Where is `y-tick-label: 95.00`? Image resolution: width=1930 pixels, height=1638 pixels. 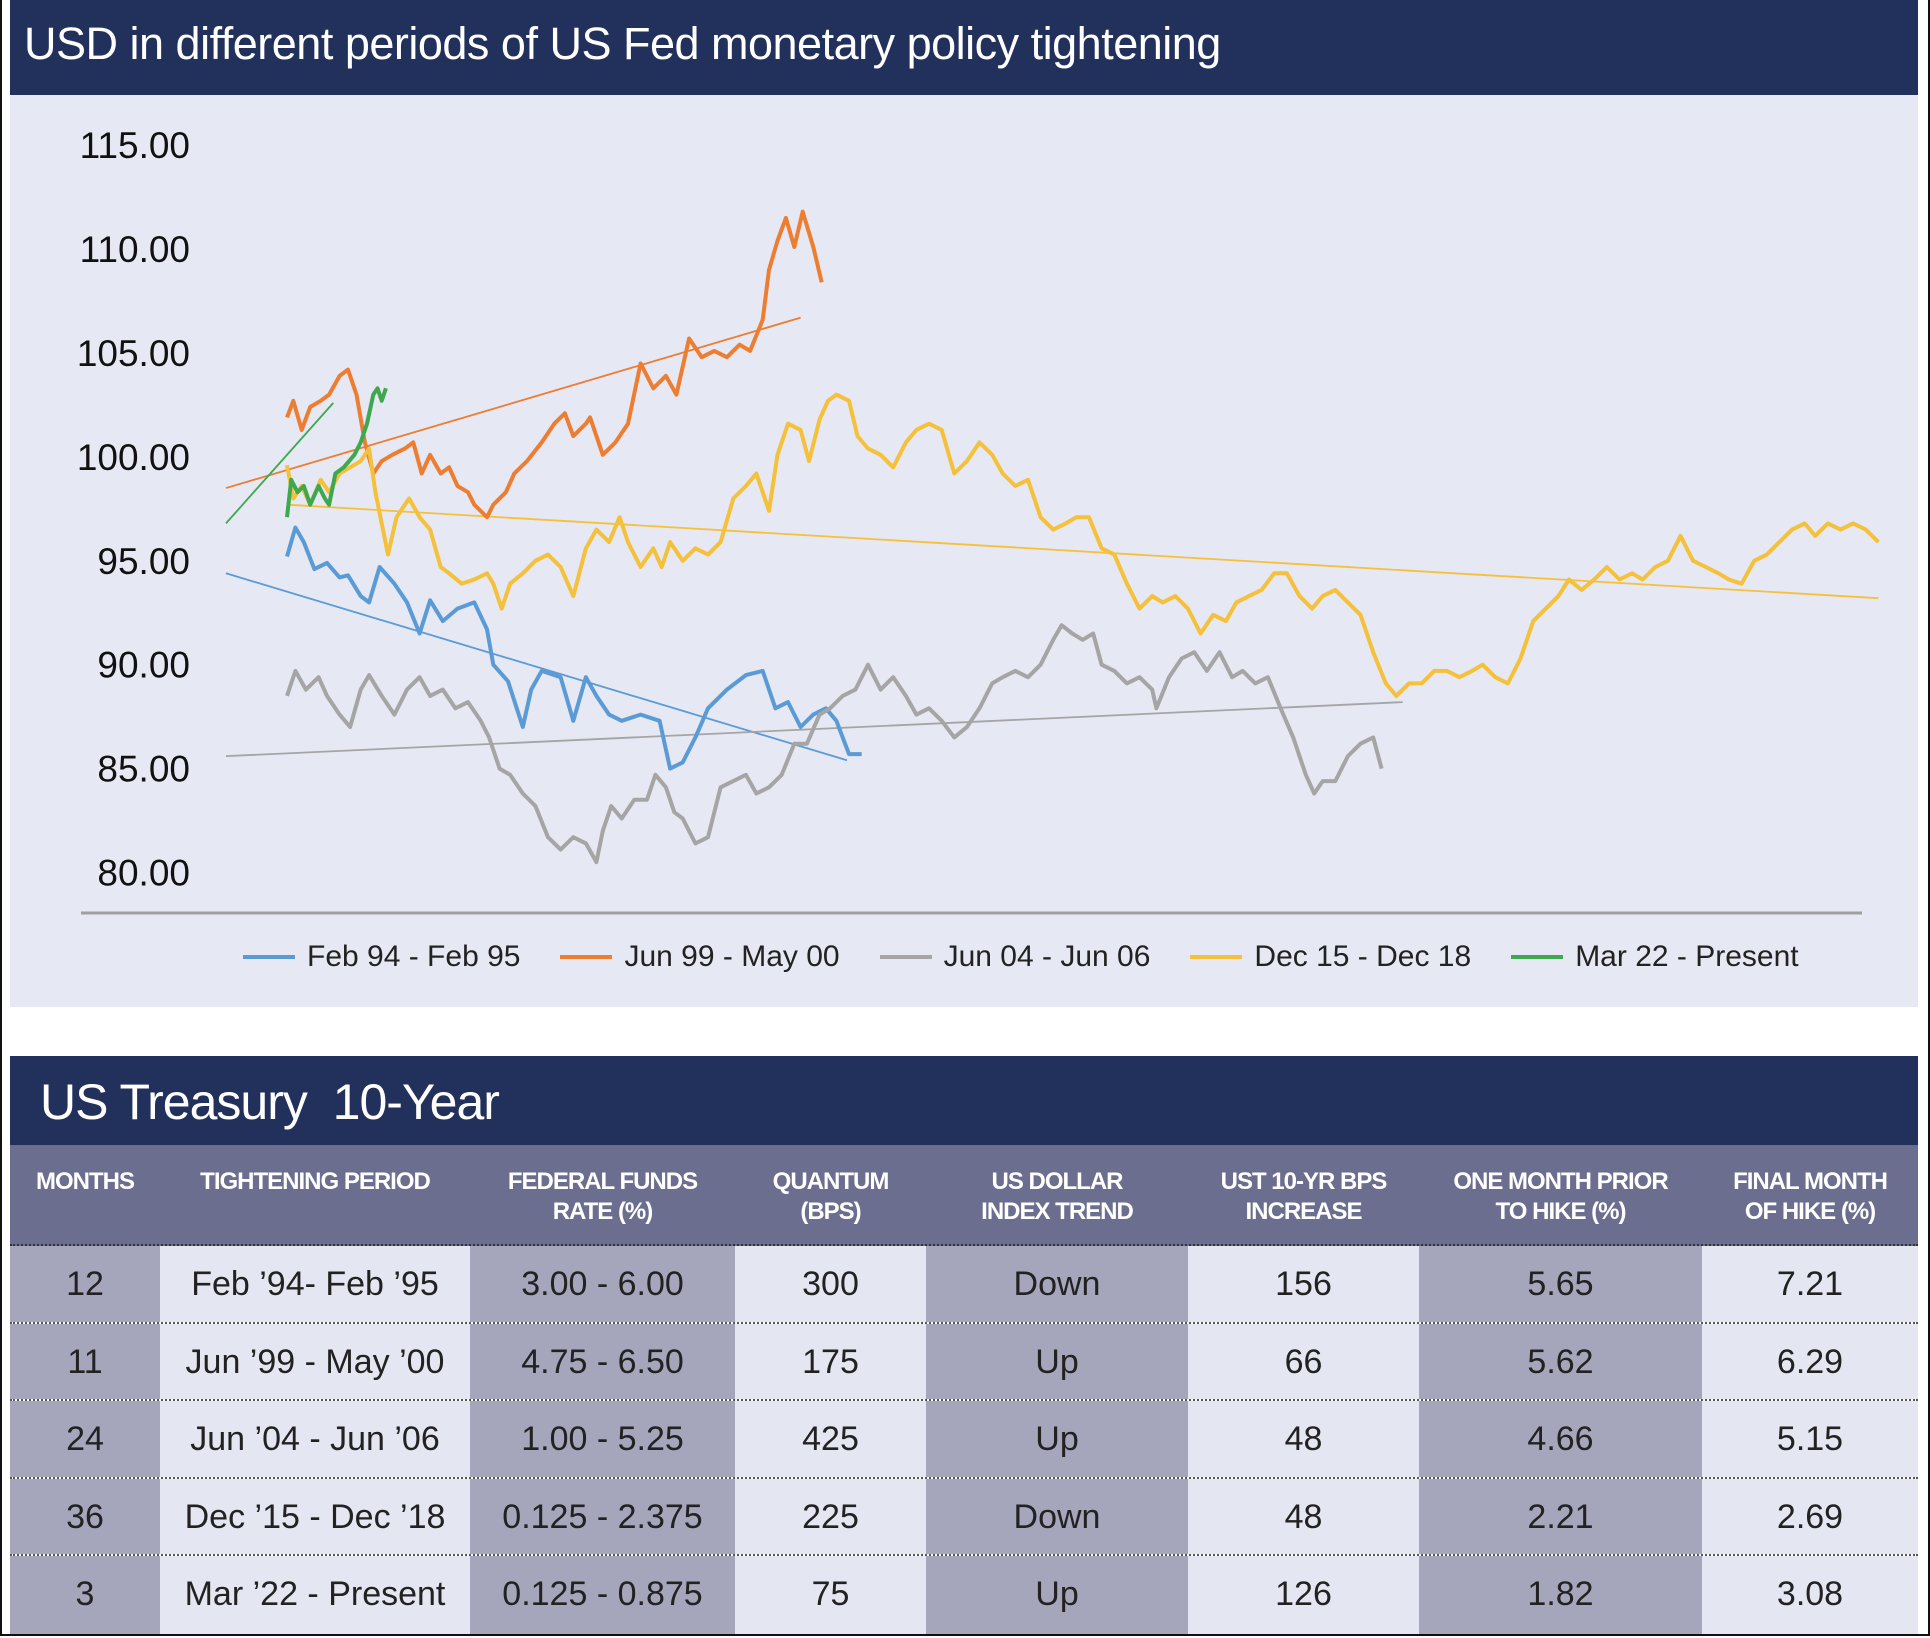 y-tick-label: 95.00 is located at coordinates (143, 561).